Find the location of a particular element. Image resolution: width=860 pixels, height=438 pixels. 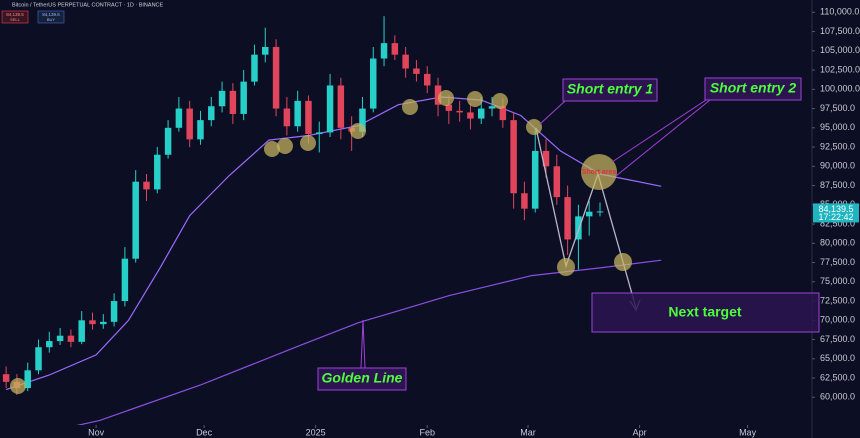

y-tick-label: 90,000.0 is located at coordinates (837, 166).